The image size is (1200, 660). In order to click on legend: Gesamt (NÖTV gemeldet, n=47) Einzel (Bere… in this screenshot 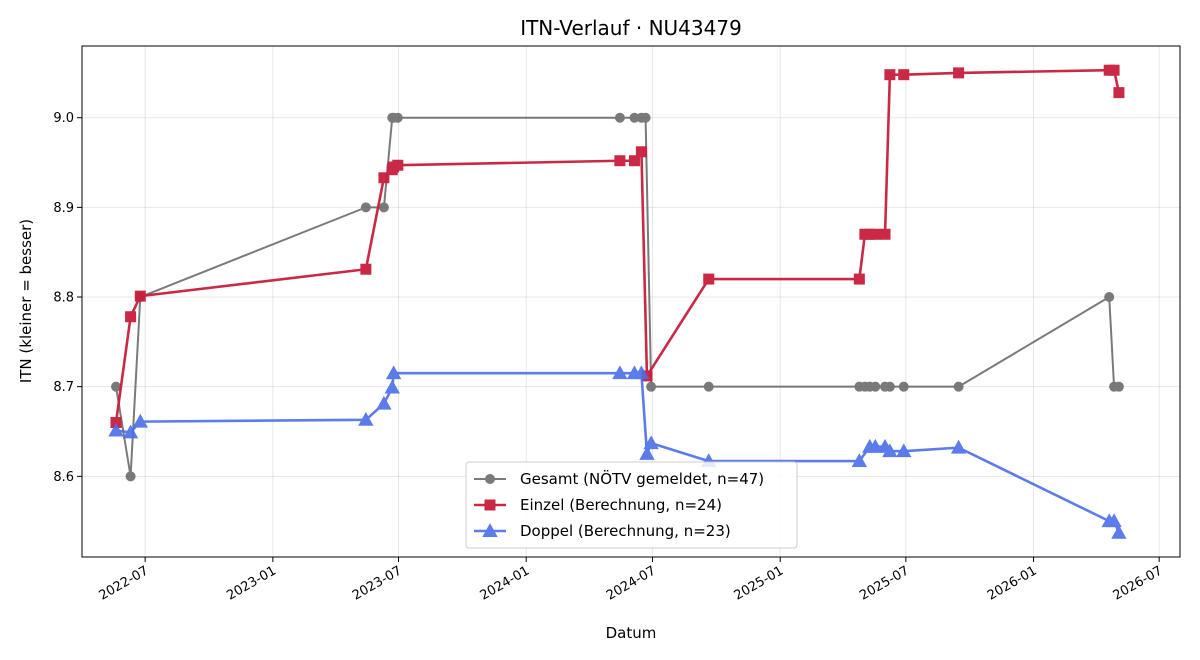, I will do `click(631, 505)`.